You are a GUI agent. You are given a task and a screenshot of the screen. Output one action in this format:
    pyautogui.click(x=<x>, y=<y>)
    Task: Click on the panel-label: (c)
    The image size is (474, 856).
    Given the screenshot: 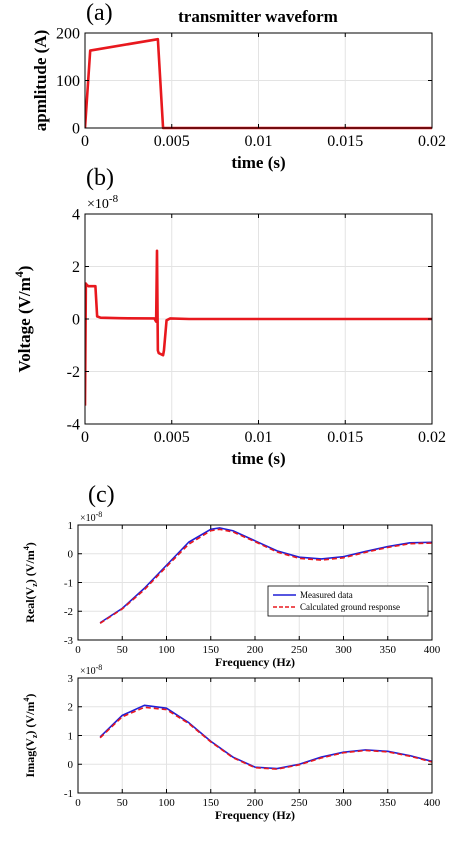 What is the action you would take?
    pyautogui.click(x=101, y=495)
    